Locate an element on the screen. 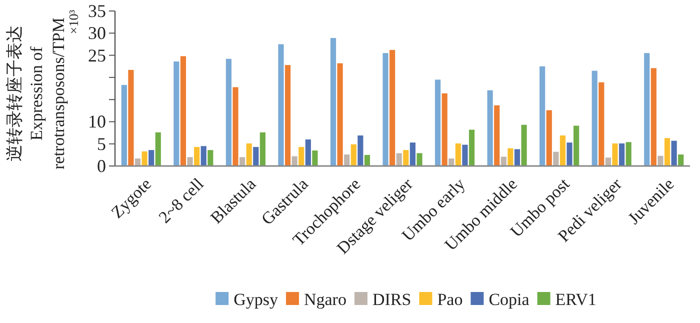 This screenshot has width=700, height=323. y-axis-title: 逆转录转座子表达 Expression of retrotransposons/TPM is located at coordinates (36, 93).